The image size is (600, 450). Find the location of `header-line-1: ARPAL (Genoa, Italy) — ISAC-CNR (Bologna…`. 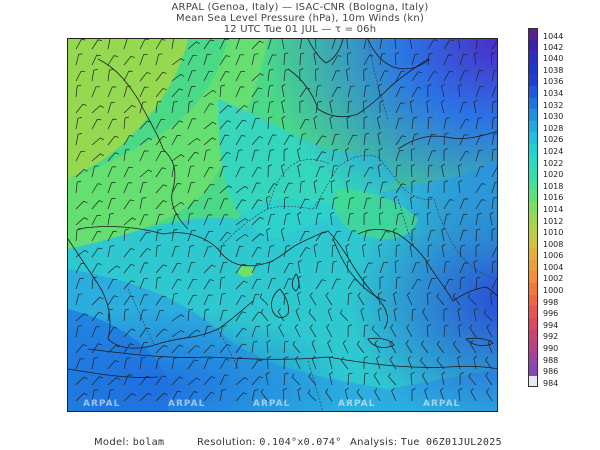

header-line-1: ARPAL (Genoa, Italy) — ISAC-CNR (Bologna… is located at coordinates (300, 7).